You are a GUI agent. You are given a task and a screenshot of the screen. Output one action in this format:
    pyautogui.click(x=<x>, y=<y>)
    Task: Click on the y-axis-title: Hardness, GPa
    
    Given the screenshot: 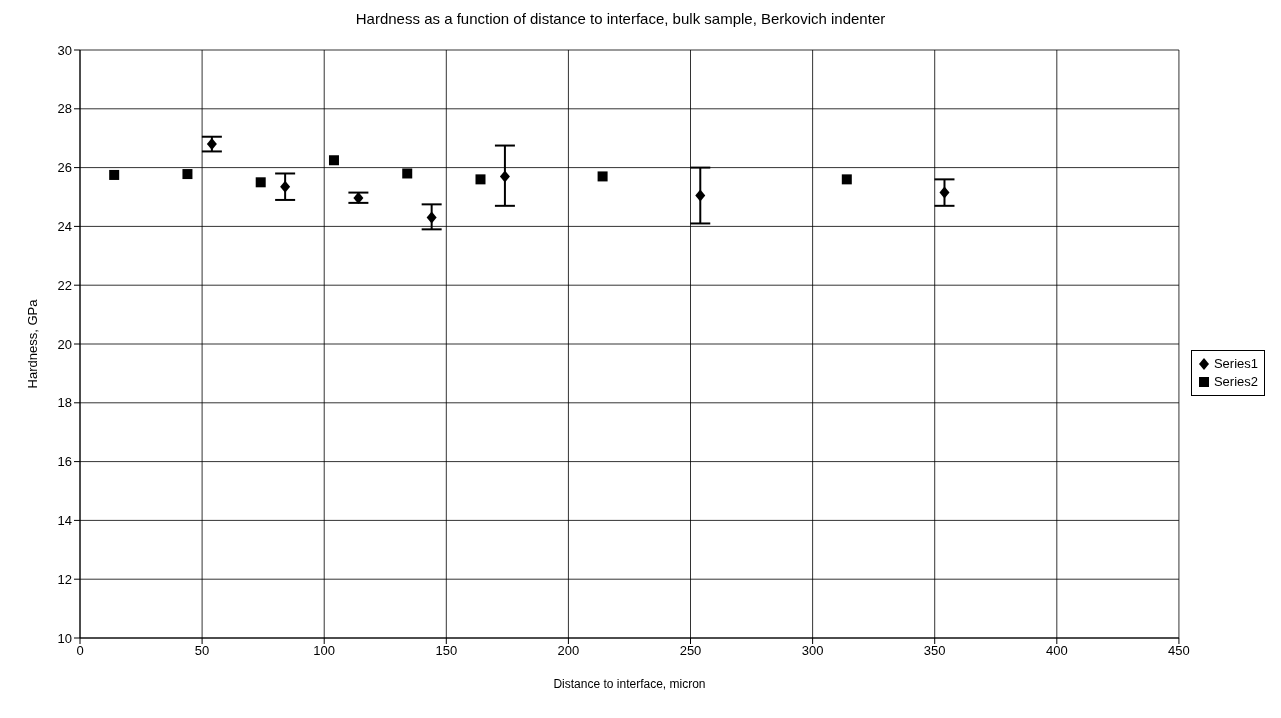 What is the action you would take?
    pyautogui.click(x=32, y=343)
    